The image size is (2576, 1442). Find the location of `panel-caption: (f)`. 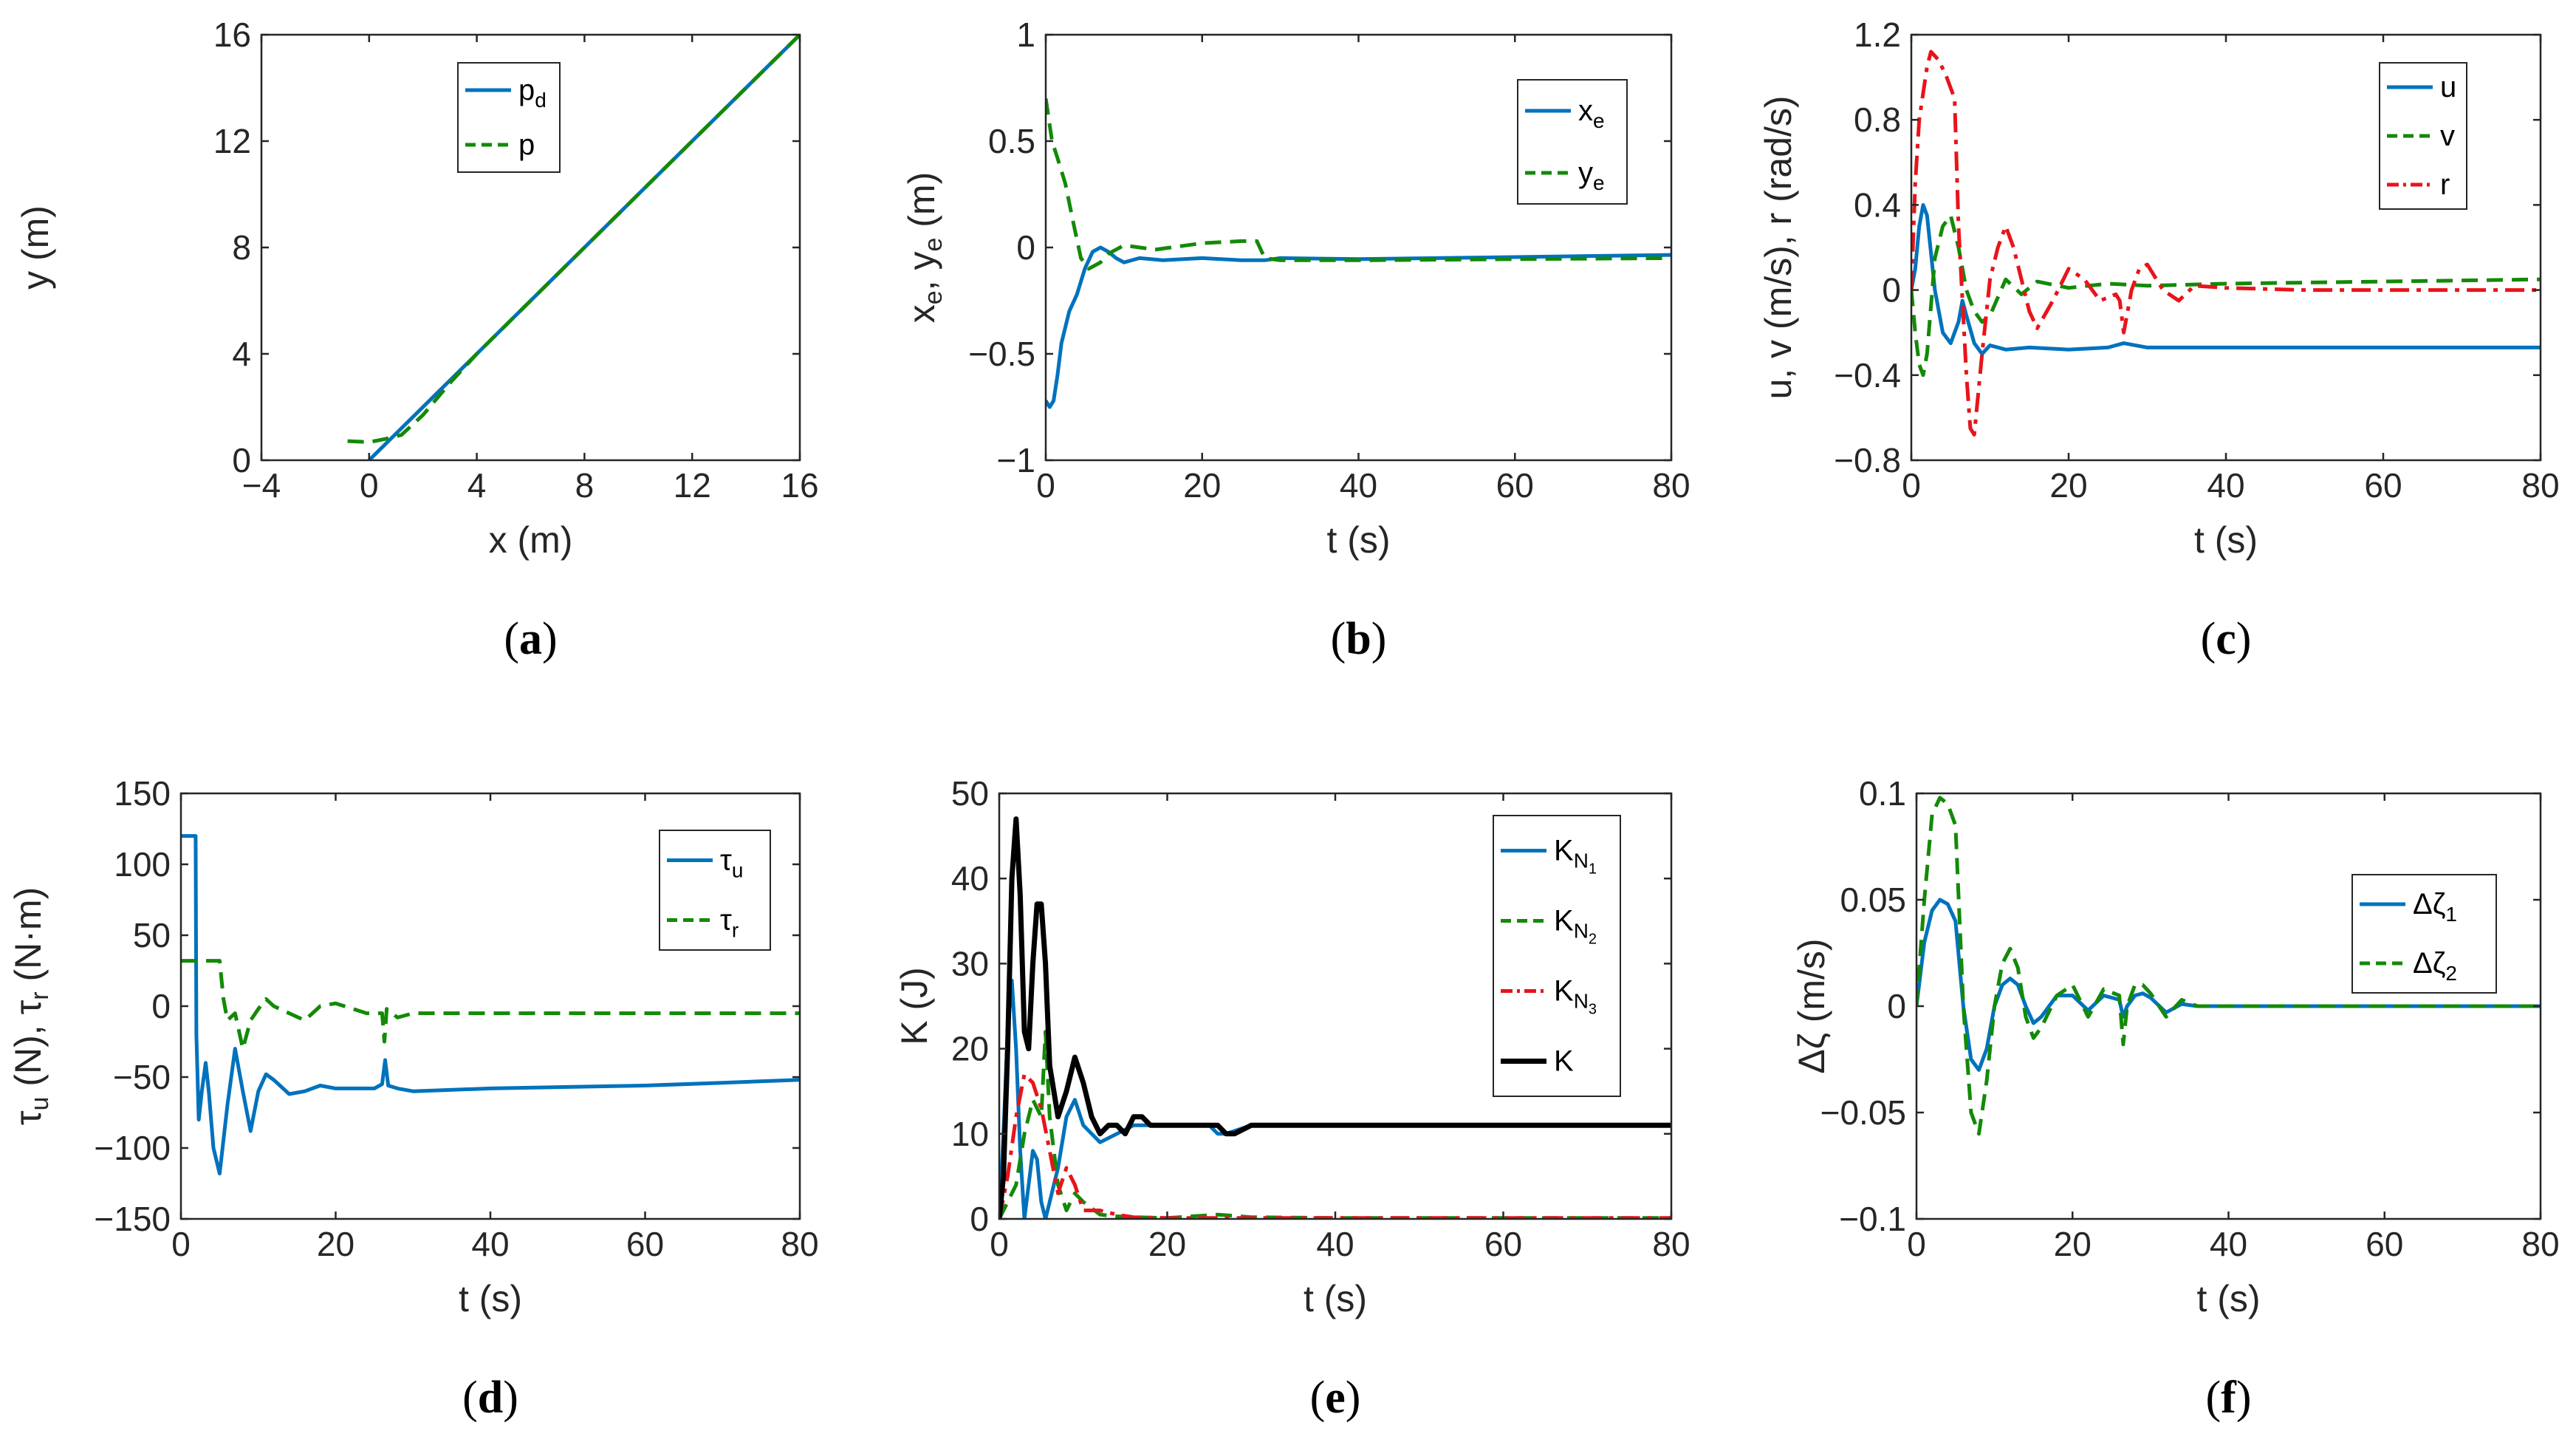

panel-caption: (f) is located at coordinates (2229, 1398).